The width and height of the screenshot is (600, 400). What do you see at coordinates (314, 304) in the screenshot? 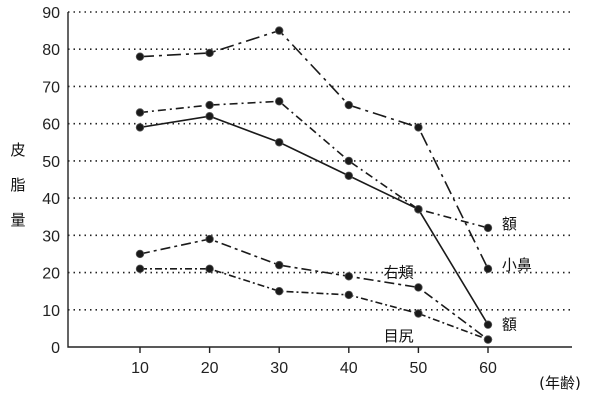
I see `series-line` at bounding box center [314, 304].